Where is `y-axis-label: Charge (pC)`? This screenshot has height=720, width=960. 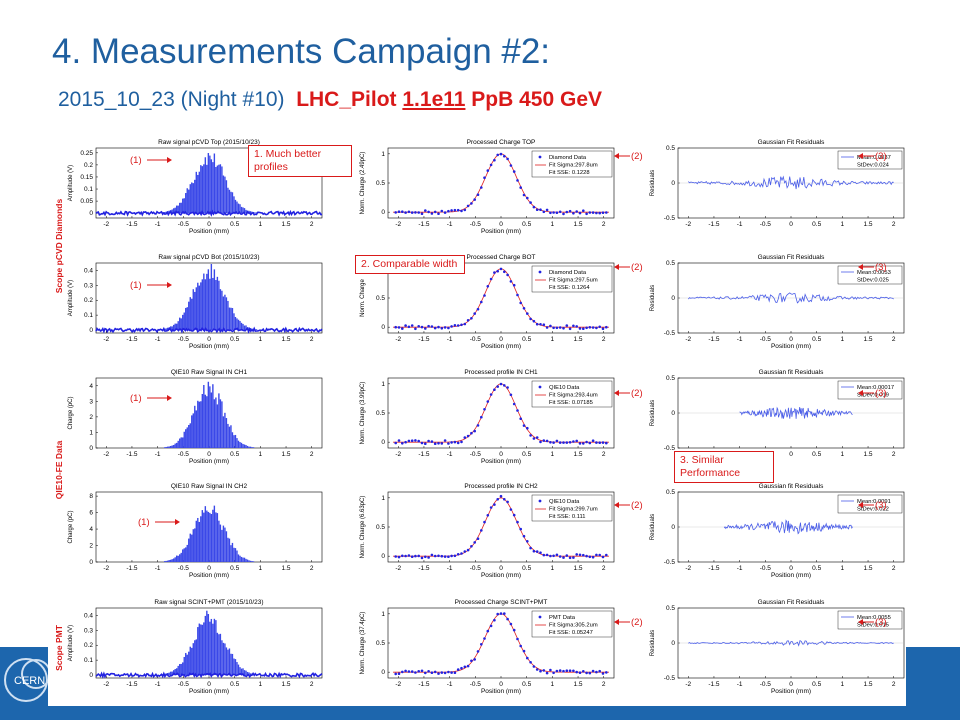
y-axis-label: Charge (pC) is located at coordinates (71, 526).